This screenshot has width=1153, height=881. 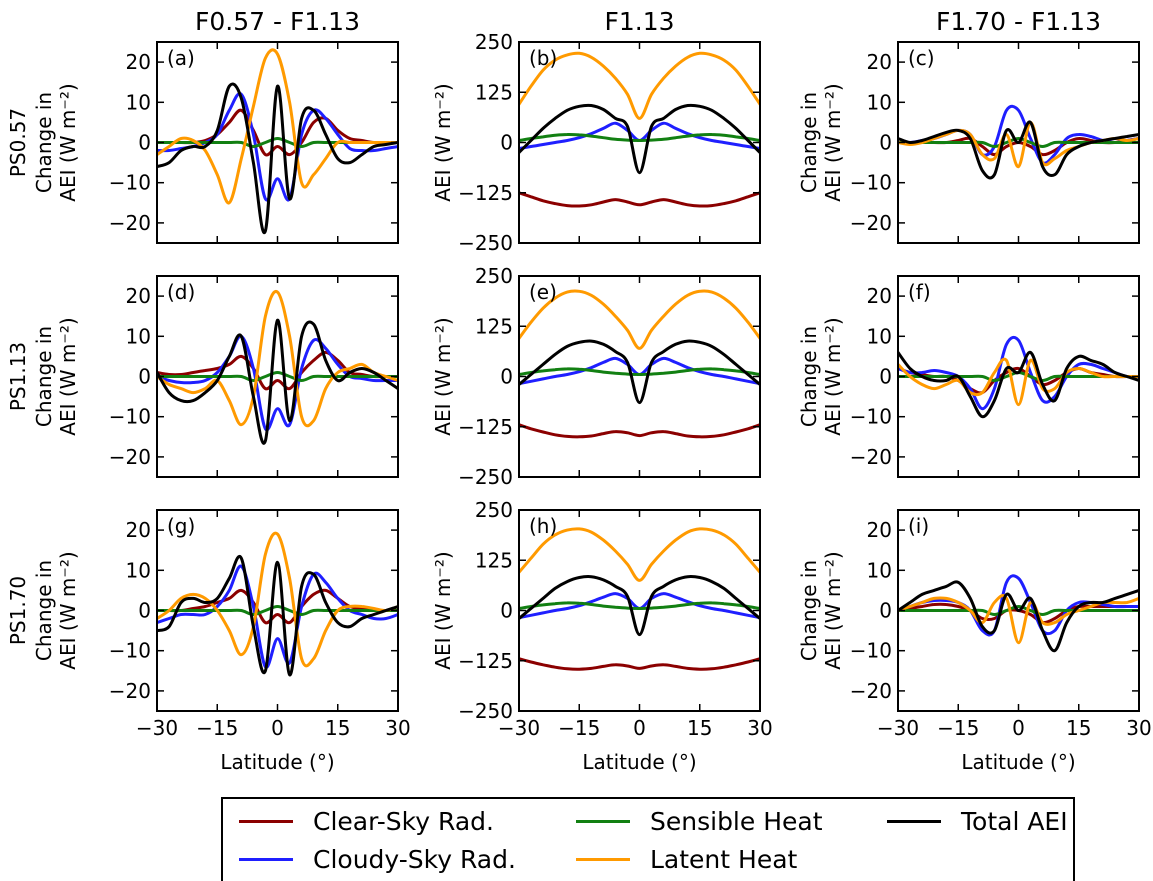 What do you see at coordinates (921, 58) in the screenshot?
I see `panel-label: (c)` at bounding box center [921, 58].